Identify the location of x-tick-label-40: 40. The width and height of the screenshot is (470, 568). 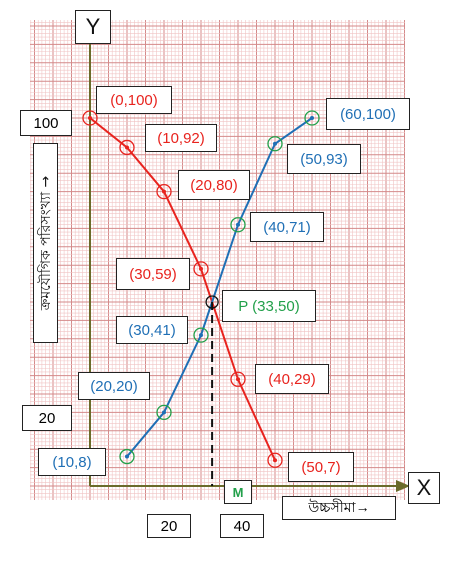
(242, 526).